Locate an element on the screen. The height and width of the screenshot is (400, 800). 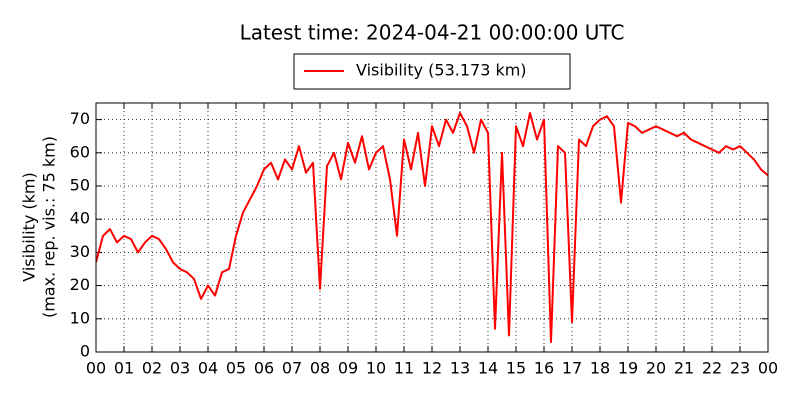
x-tick-label: 03 is located at coordinates (180, 368).